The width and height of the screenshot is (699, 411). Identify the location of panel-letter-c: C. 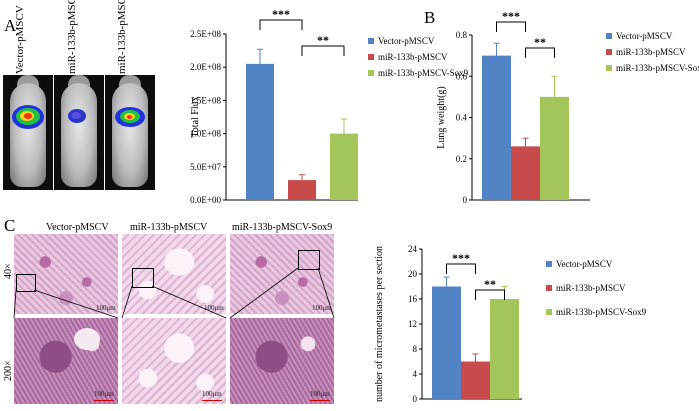
(10, 225).